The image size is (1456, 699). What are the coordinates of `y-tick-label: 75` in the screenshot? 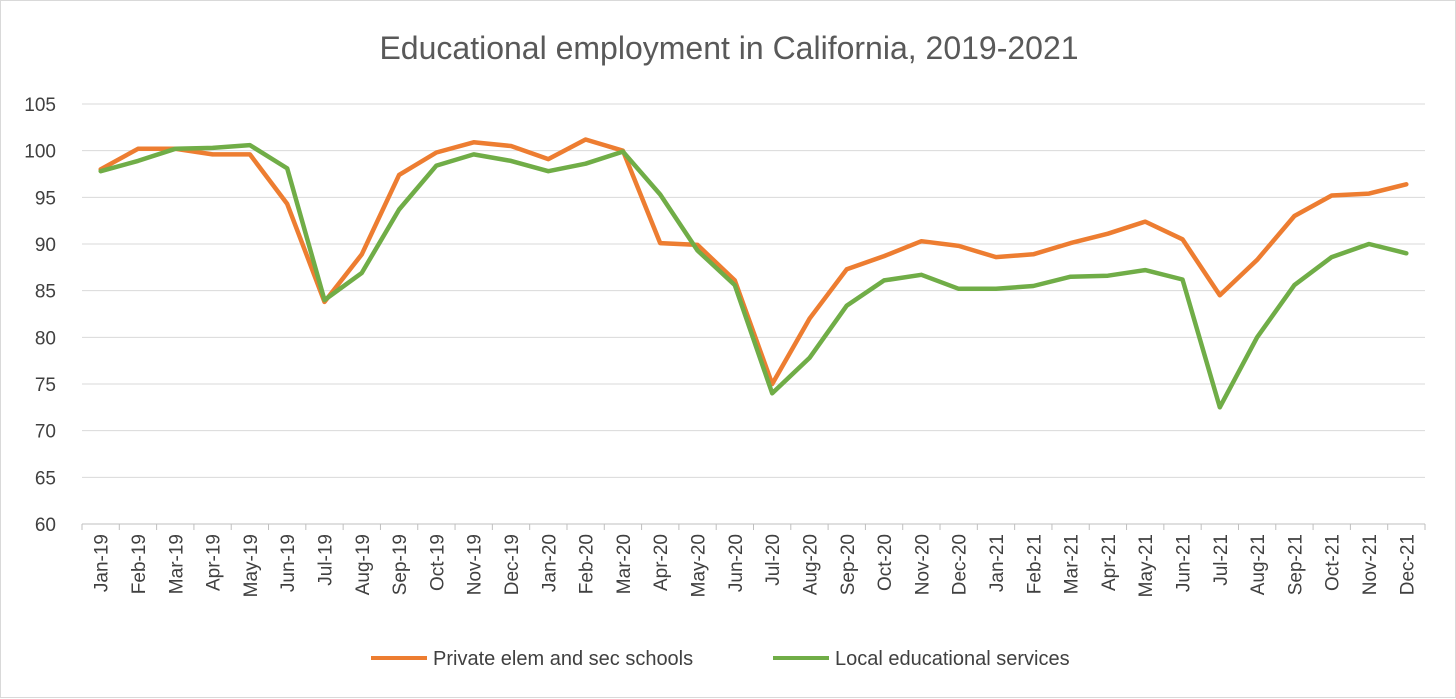 It's located at (45, 385).